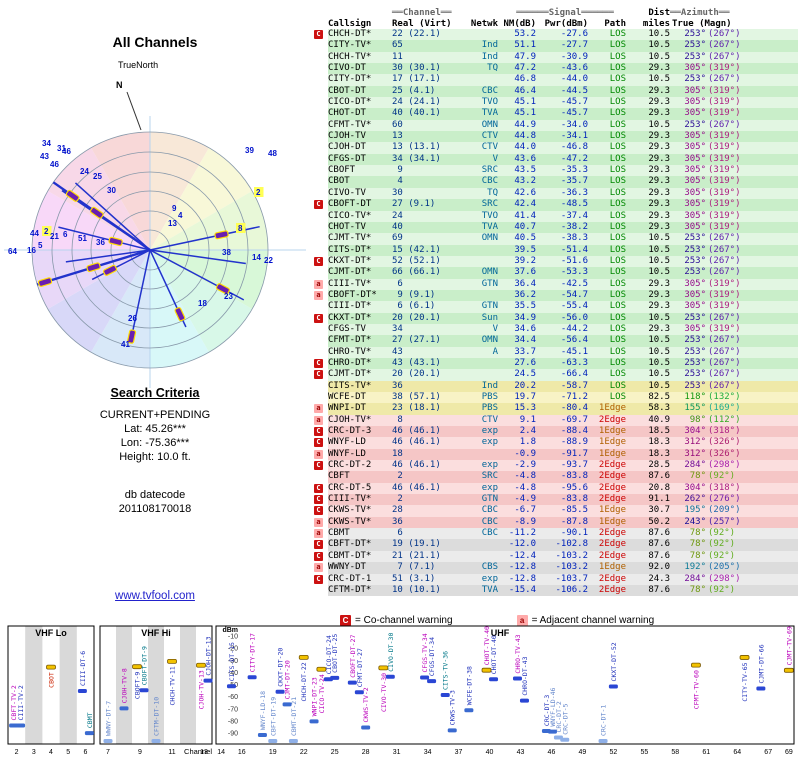 Image resolution: width=800 pixels, height=768 pixels. What do you see at coordinates (138, 65) in the screenshot?
I see `svg-text: TrueNorth` at bounding box center [138, 65].